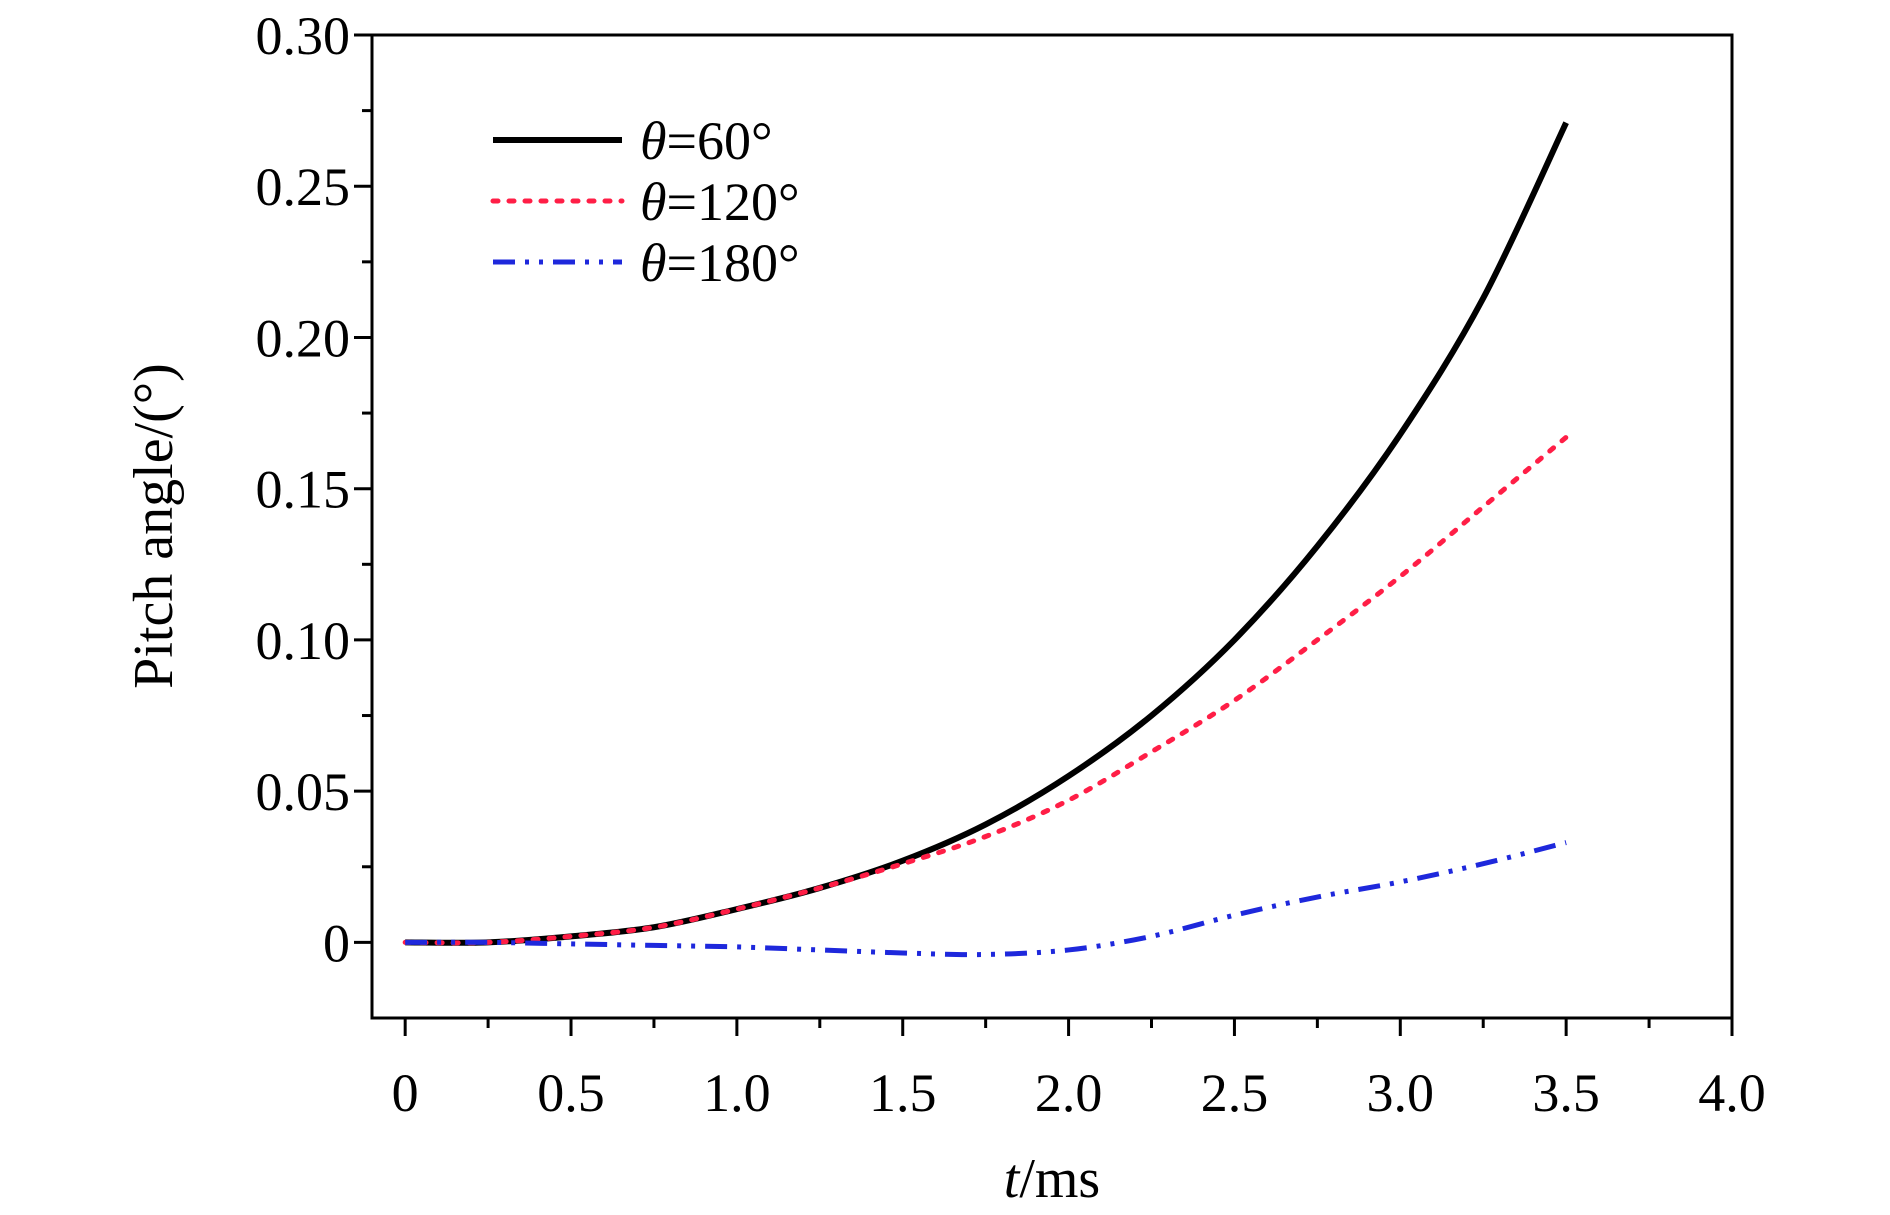  I want to click on y-axis-label: Pitch angle/(°), so click(154, 526).